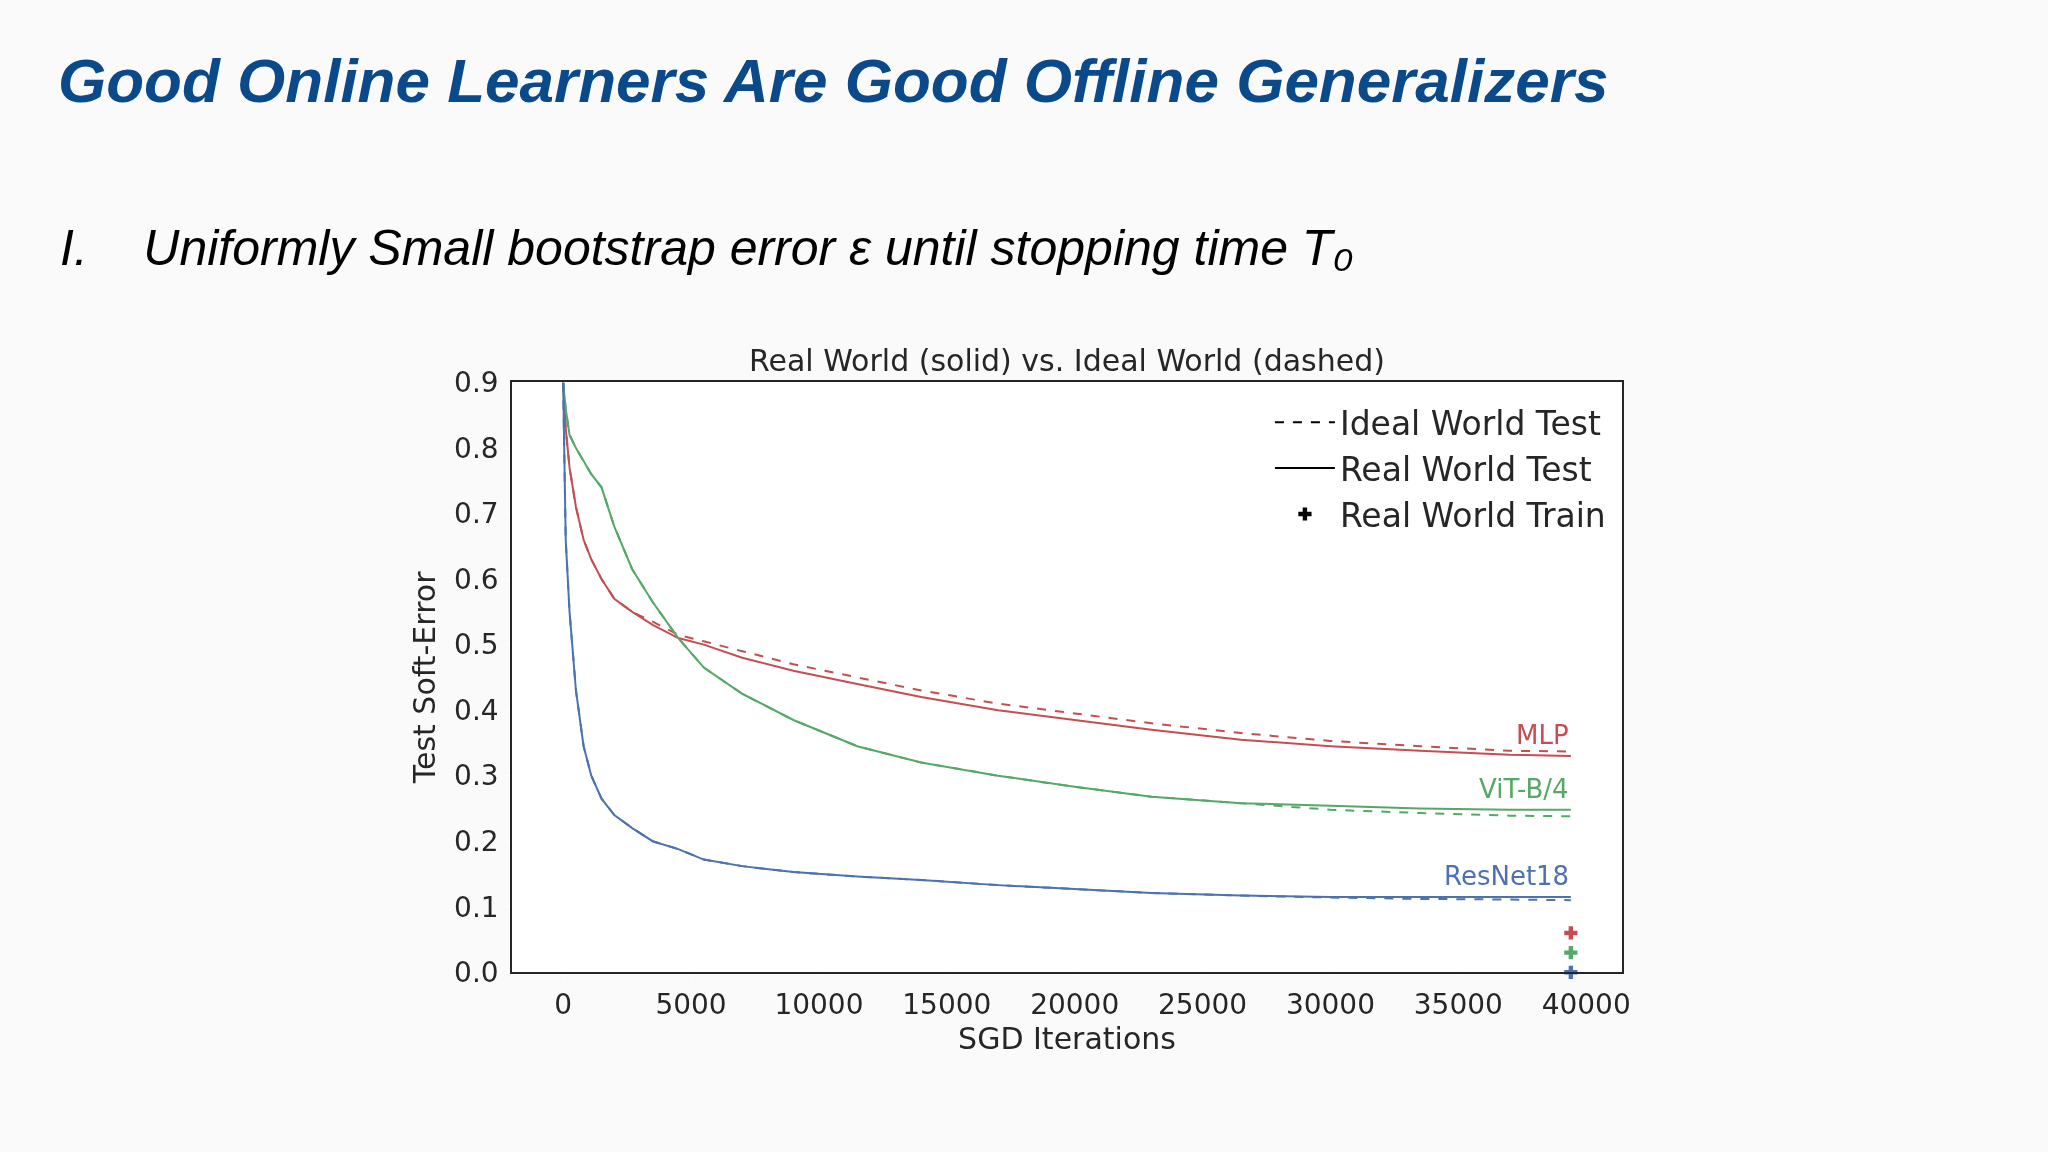  What do you see at coordinates (424, 677) in the screenshot?
I see `y-axis-title: Test Soft-Error` at bounding box center [424, 677].